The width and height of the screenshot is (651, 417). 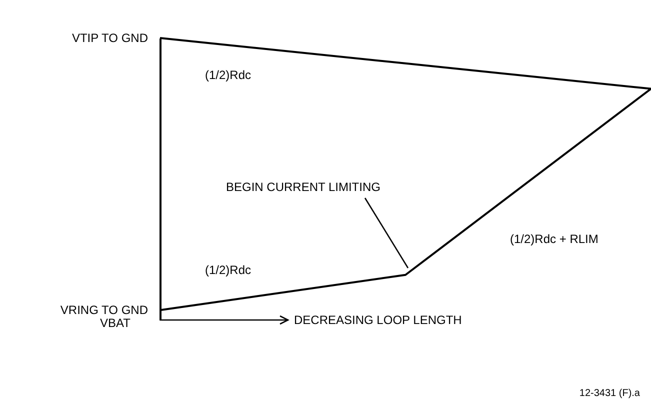 I want to click on series-label: VTIP TO GND, so click(x=110, y=38).